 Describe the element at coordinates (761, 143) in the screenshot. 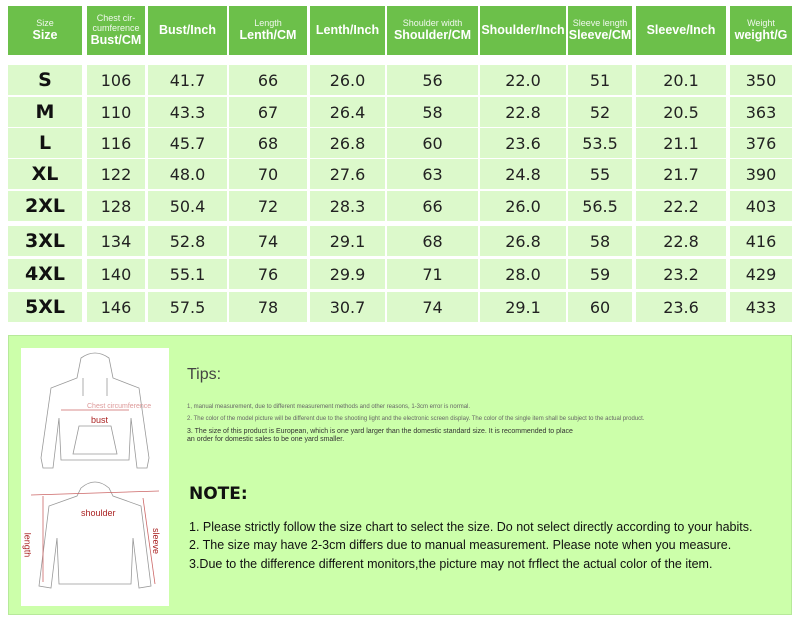

I see `table-cell: 376` at that location.